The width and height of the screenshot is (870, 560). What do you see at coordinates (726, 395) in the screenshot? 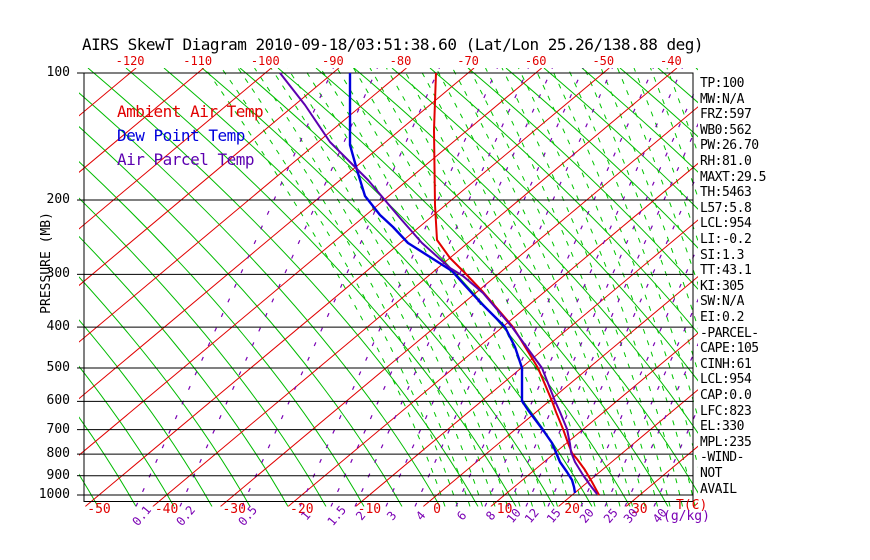
I see `stat-line: CAP:0.0` at bounding box center [726, 395].